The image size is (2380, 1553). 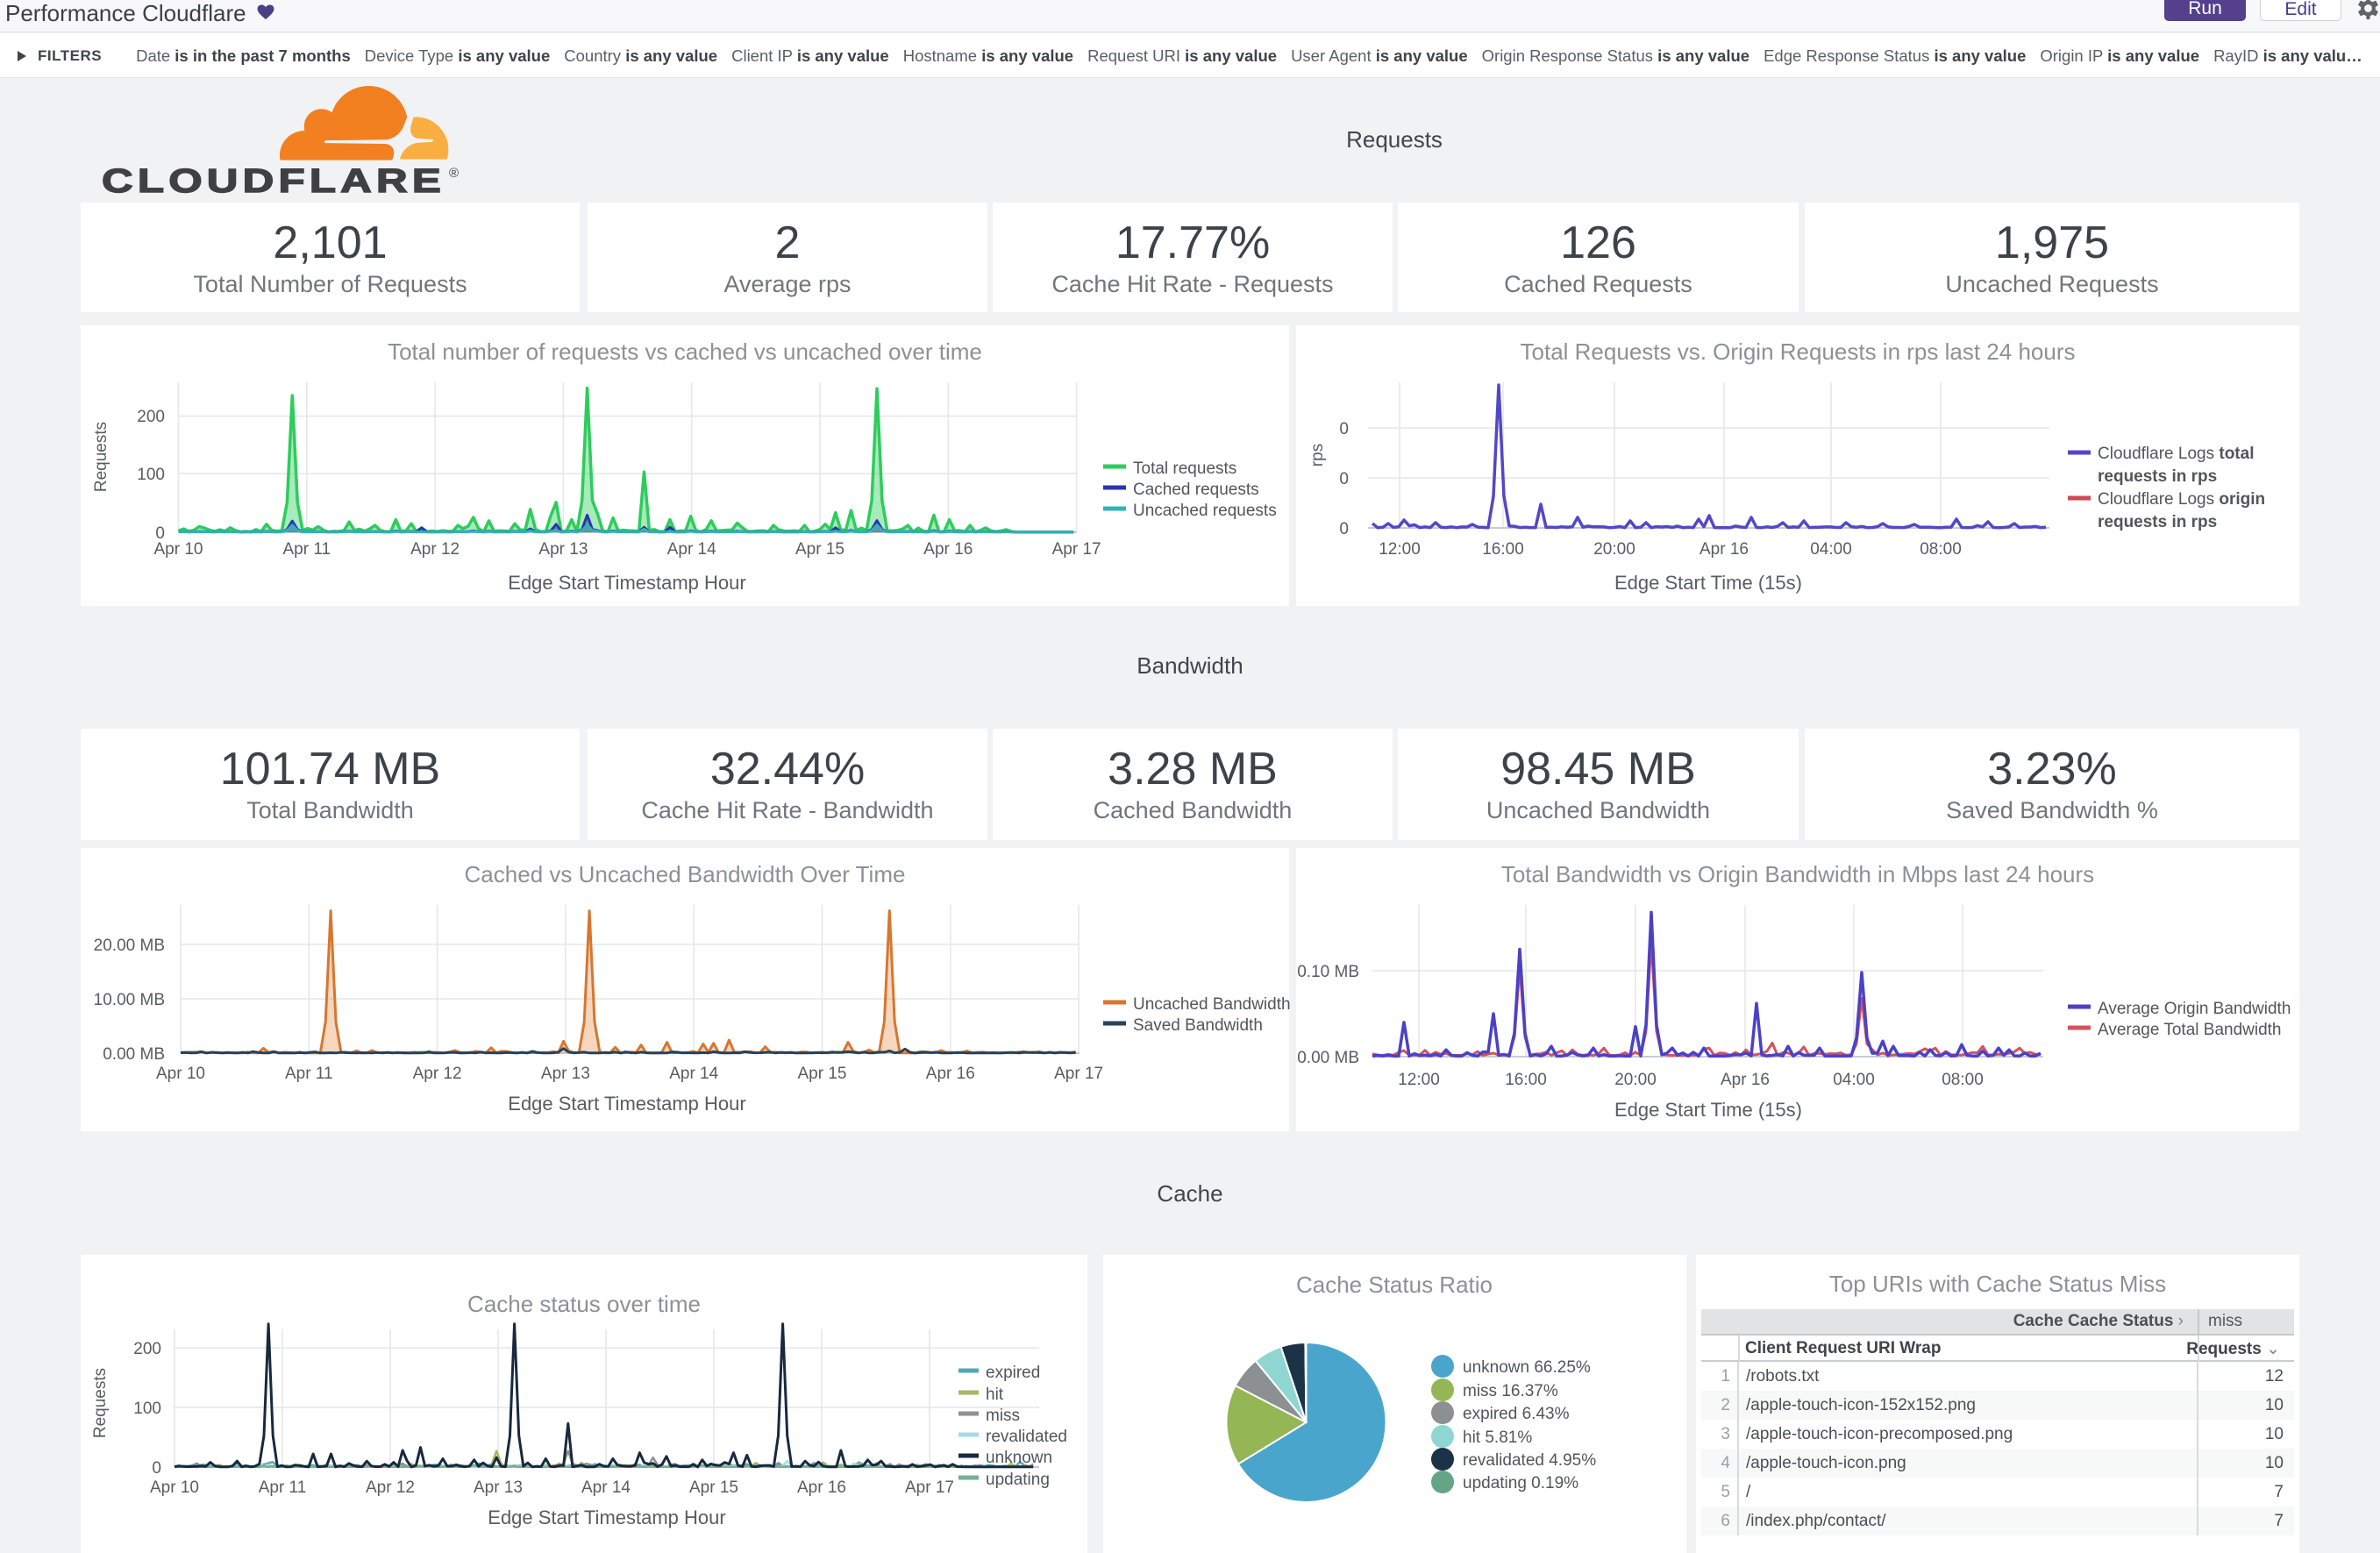 What do you see at coordinates (1184, 468) in the screenshot?
I see `svg-text: Total requests` at bounding box center [1184, 468].